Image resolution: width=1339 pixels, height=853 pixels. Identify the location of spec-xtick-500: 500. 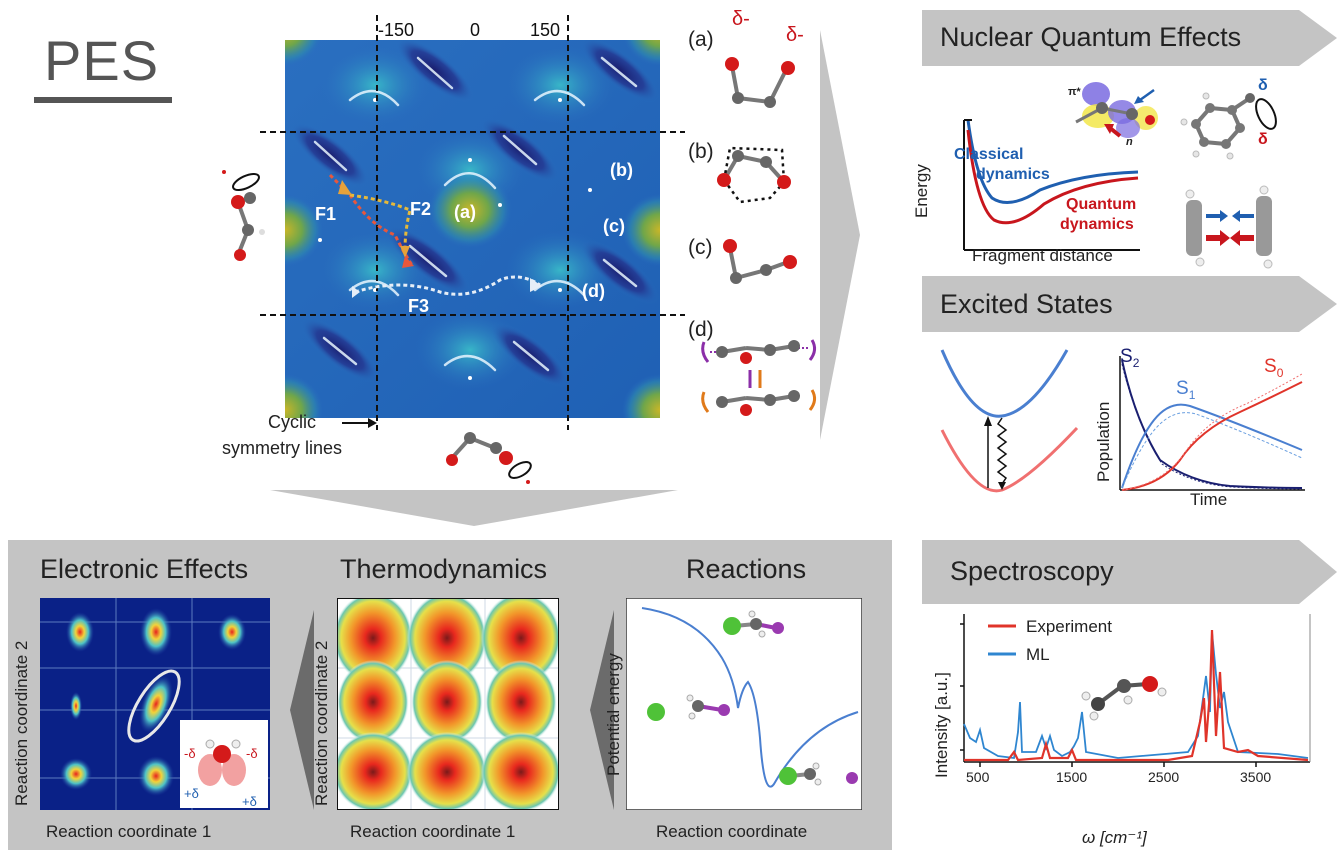
(978, 777).